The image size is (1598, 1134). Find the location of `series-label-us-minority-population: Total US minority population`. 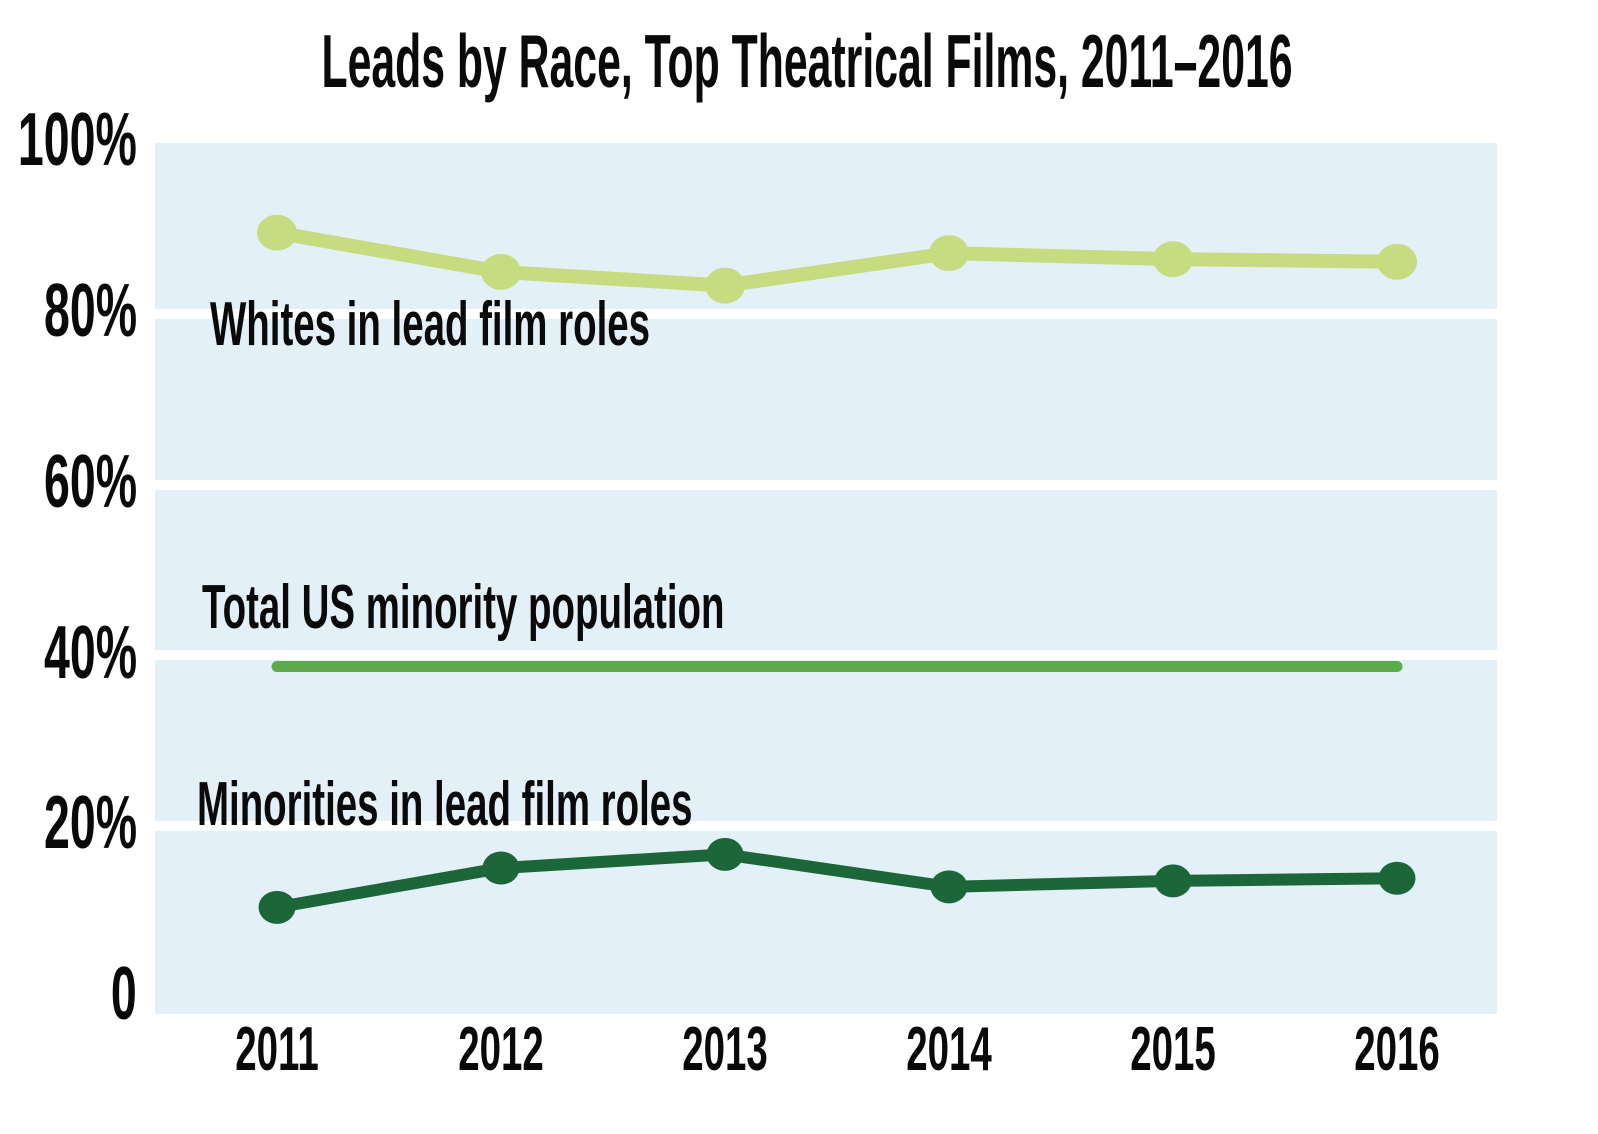

series-label-us-minority-population: Total US minority population is located at coordinates (463, 607).